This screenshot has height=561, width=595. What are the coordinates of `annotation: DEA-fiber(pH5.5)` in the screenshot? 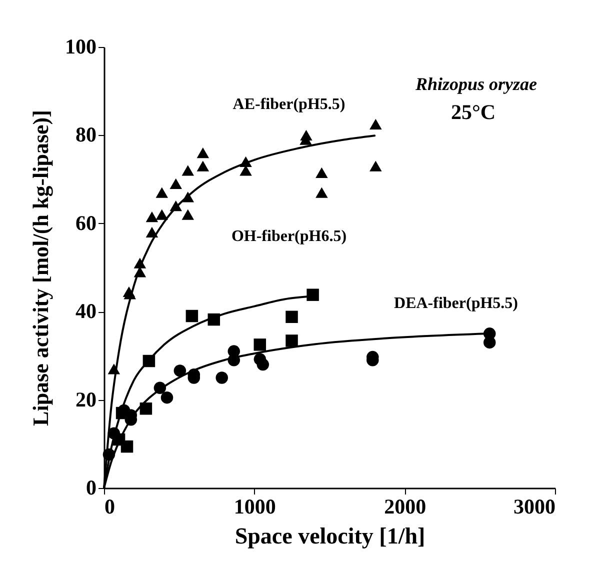 It's located at (456, 303).